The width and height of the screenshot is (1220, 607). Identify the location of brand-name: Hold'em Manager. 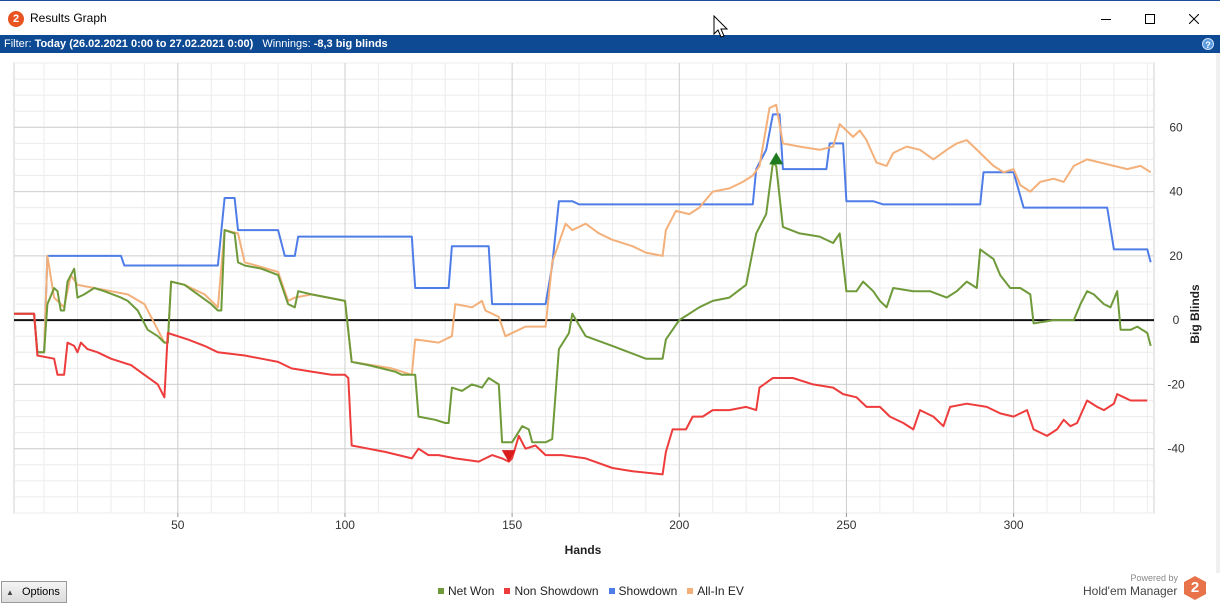
(1130, 591).